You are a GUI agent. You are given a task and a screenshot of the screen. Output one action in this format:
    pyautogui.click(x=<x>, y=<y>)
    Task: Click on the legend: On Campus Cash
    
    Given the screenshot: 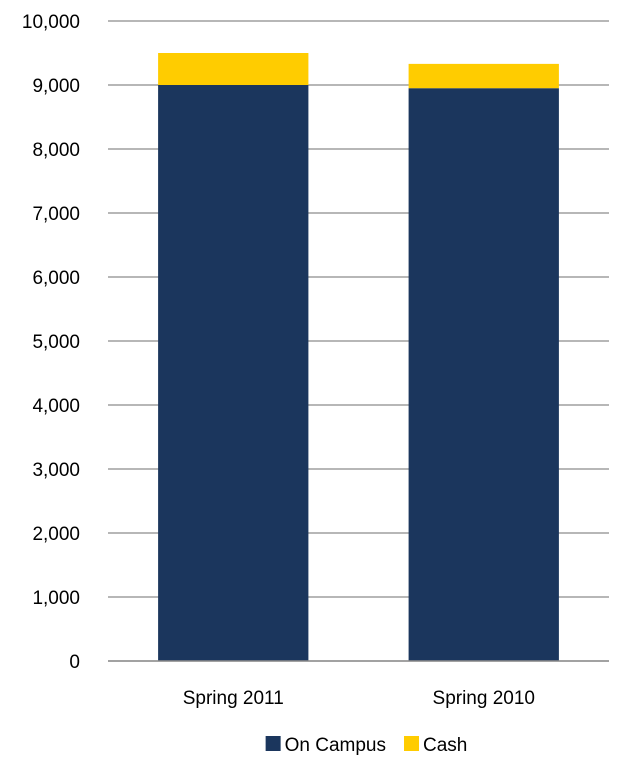 What is the action you would take?
    pyautogui.click(x=366, y=745)
    